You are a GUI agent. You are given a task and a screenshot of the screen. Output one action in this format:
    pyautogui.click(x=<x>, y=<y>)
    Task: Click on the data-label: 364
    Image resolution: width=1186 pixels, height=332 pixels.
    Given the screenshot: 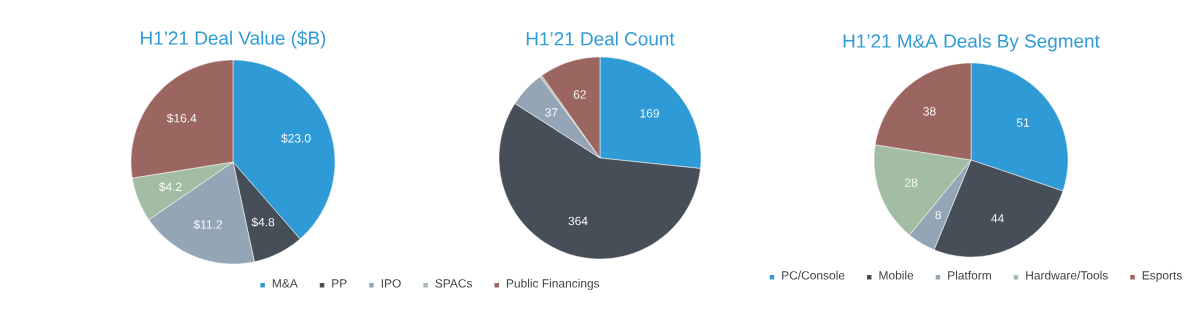 What is the action you would take?
    pyautogui.click(x=578, y=221)
    